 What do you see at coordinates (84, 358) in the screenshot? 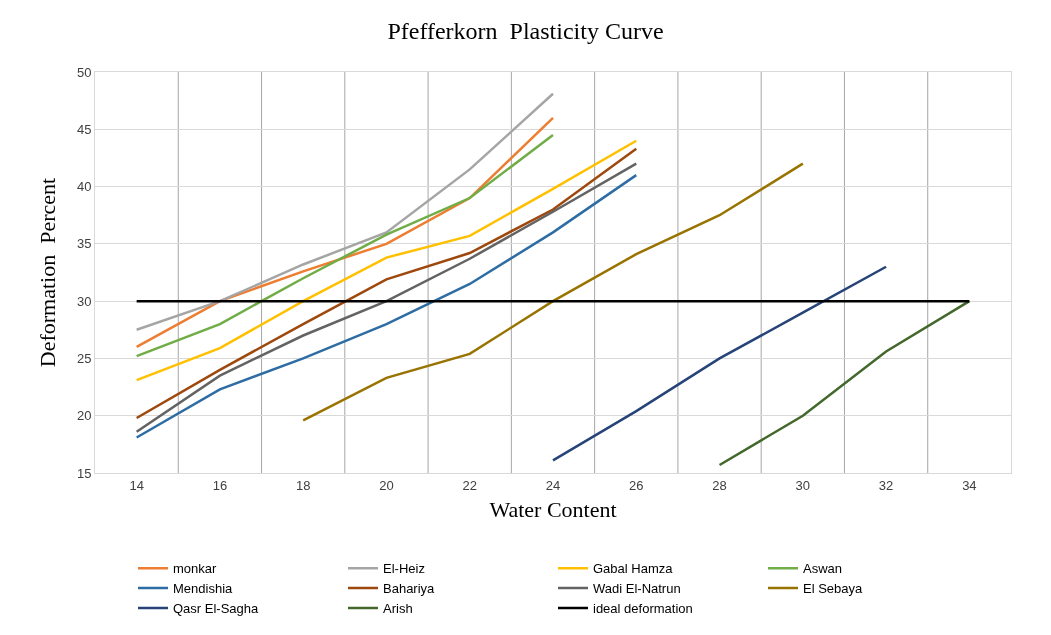
I see `y-tick-label: 25` at bounding box center [84, 358].